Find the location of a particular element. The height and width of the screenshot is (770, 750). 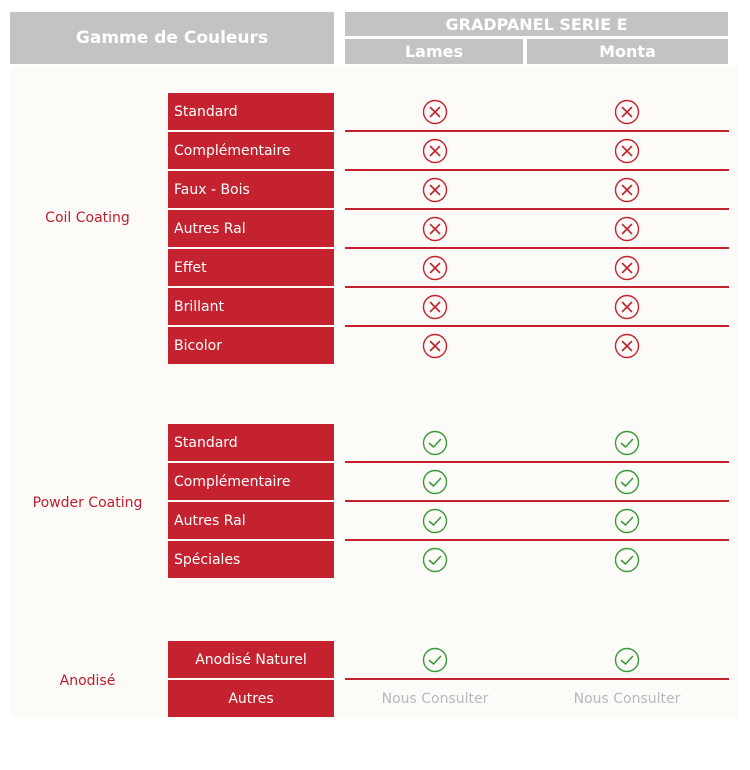

row-label: Brillant is located at coordinates (251, 306).